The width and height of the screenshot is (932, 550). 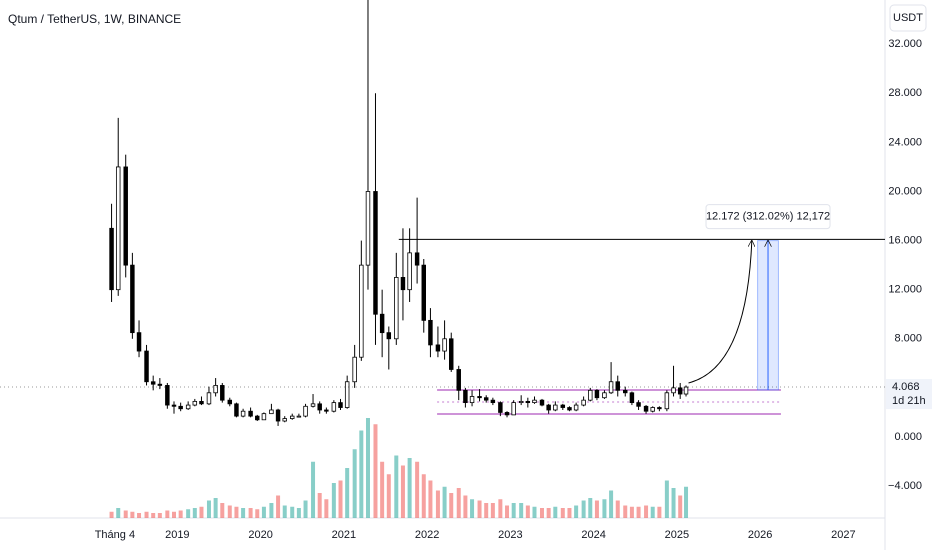 I want to click on y-tick-label: 20.000, so click(x=905, y=191).